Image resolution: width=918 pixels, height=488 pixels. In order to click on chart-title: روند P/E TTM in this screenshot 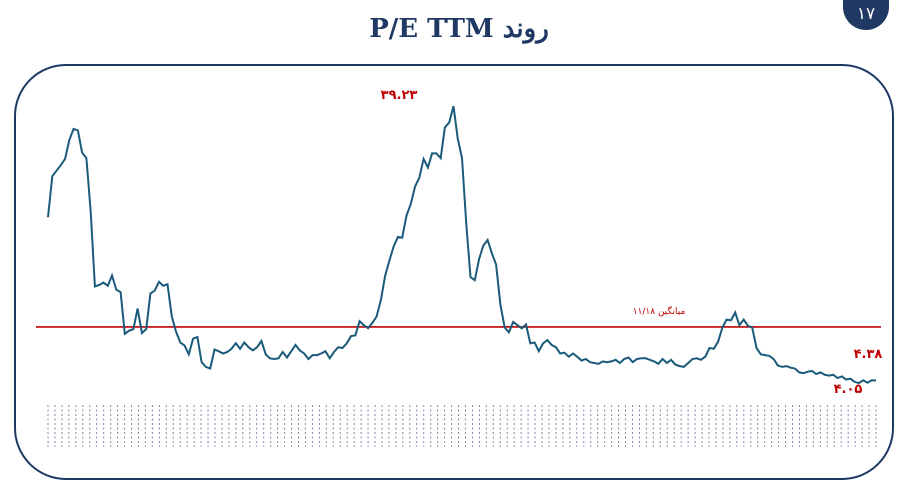, I will do `click(459, 29)`.